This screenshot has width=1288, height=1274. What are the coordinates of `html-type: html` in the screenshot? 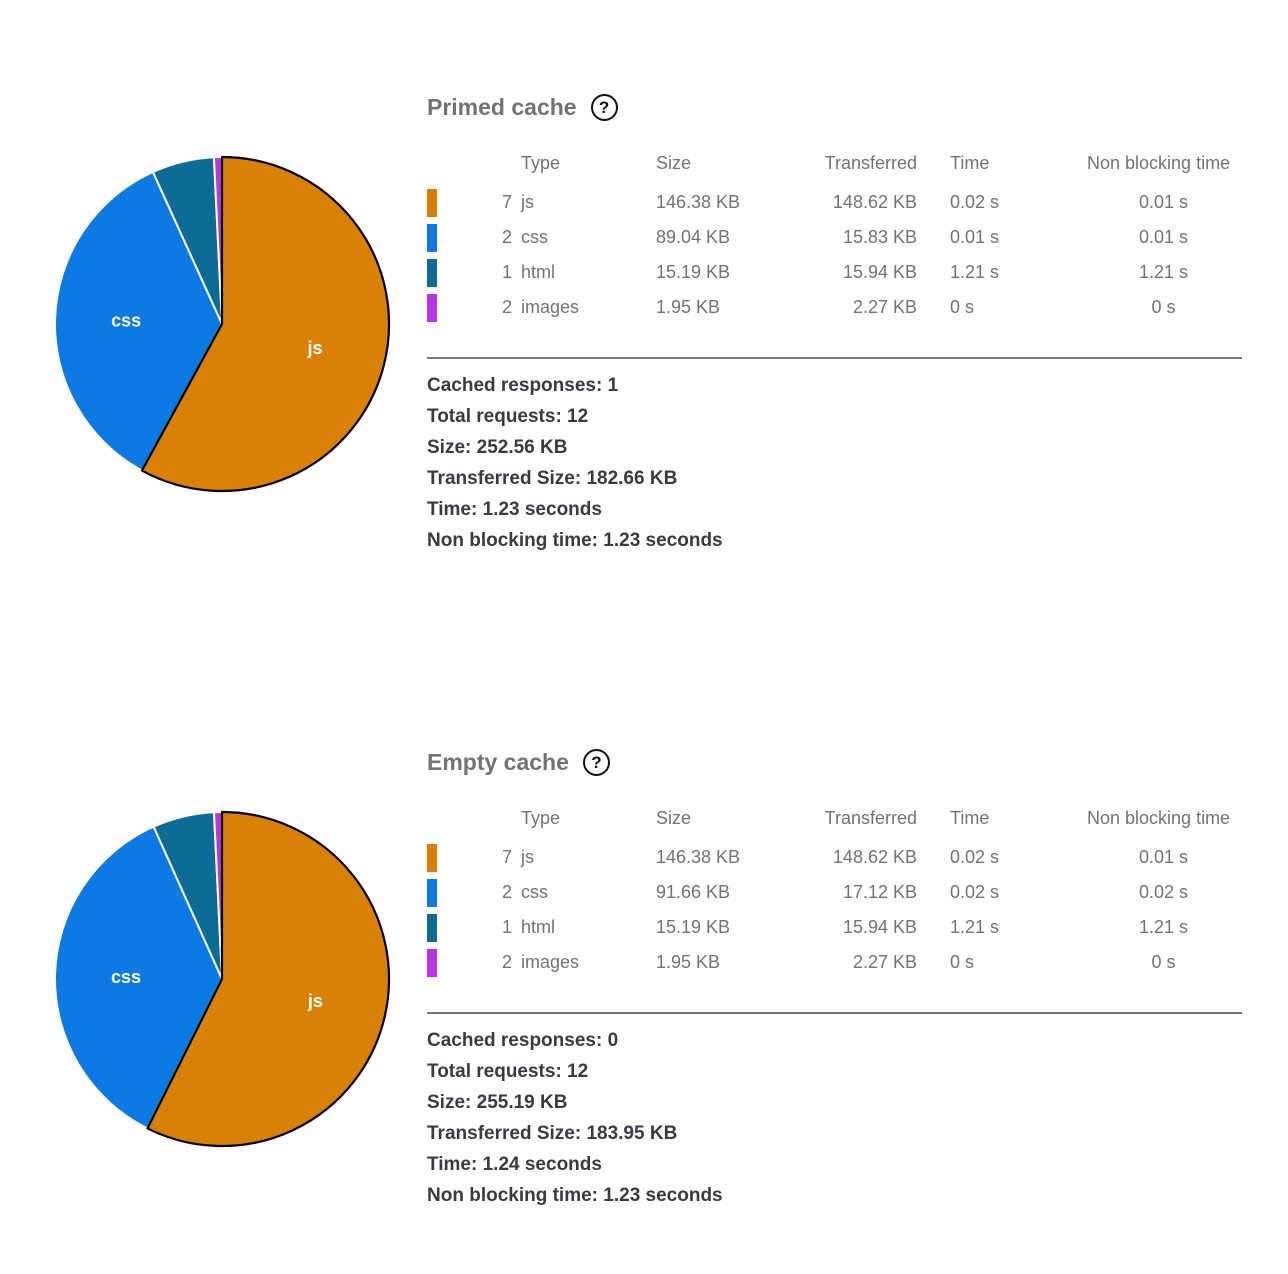 It's located at (538, 272).